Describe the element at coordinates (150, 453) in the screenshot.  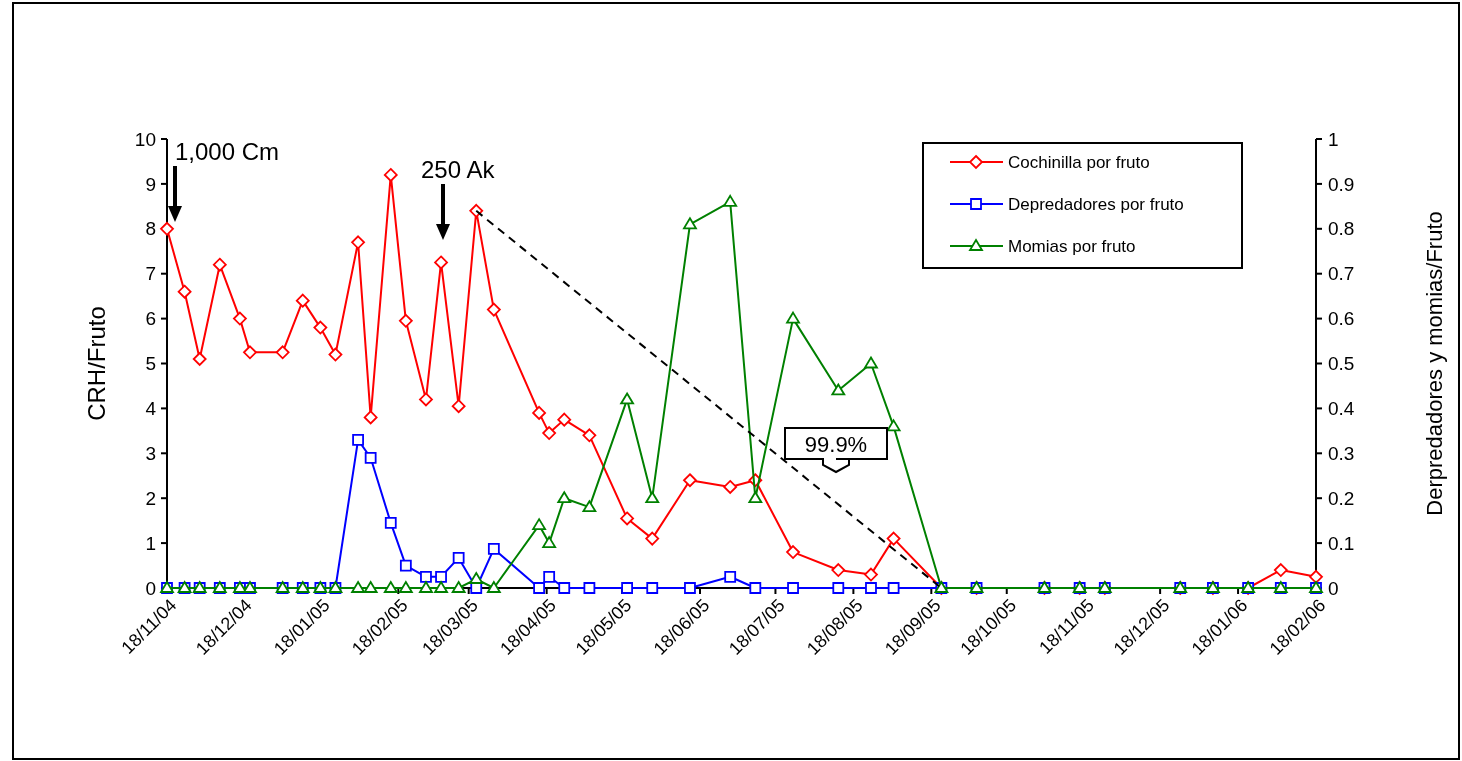
I see `y-tick-label: 3` at that location.